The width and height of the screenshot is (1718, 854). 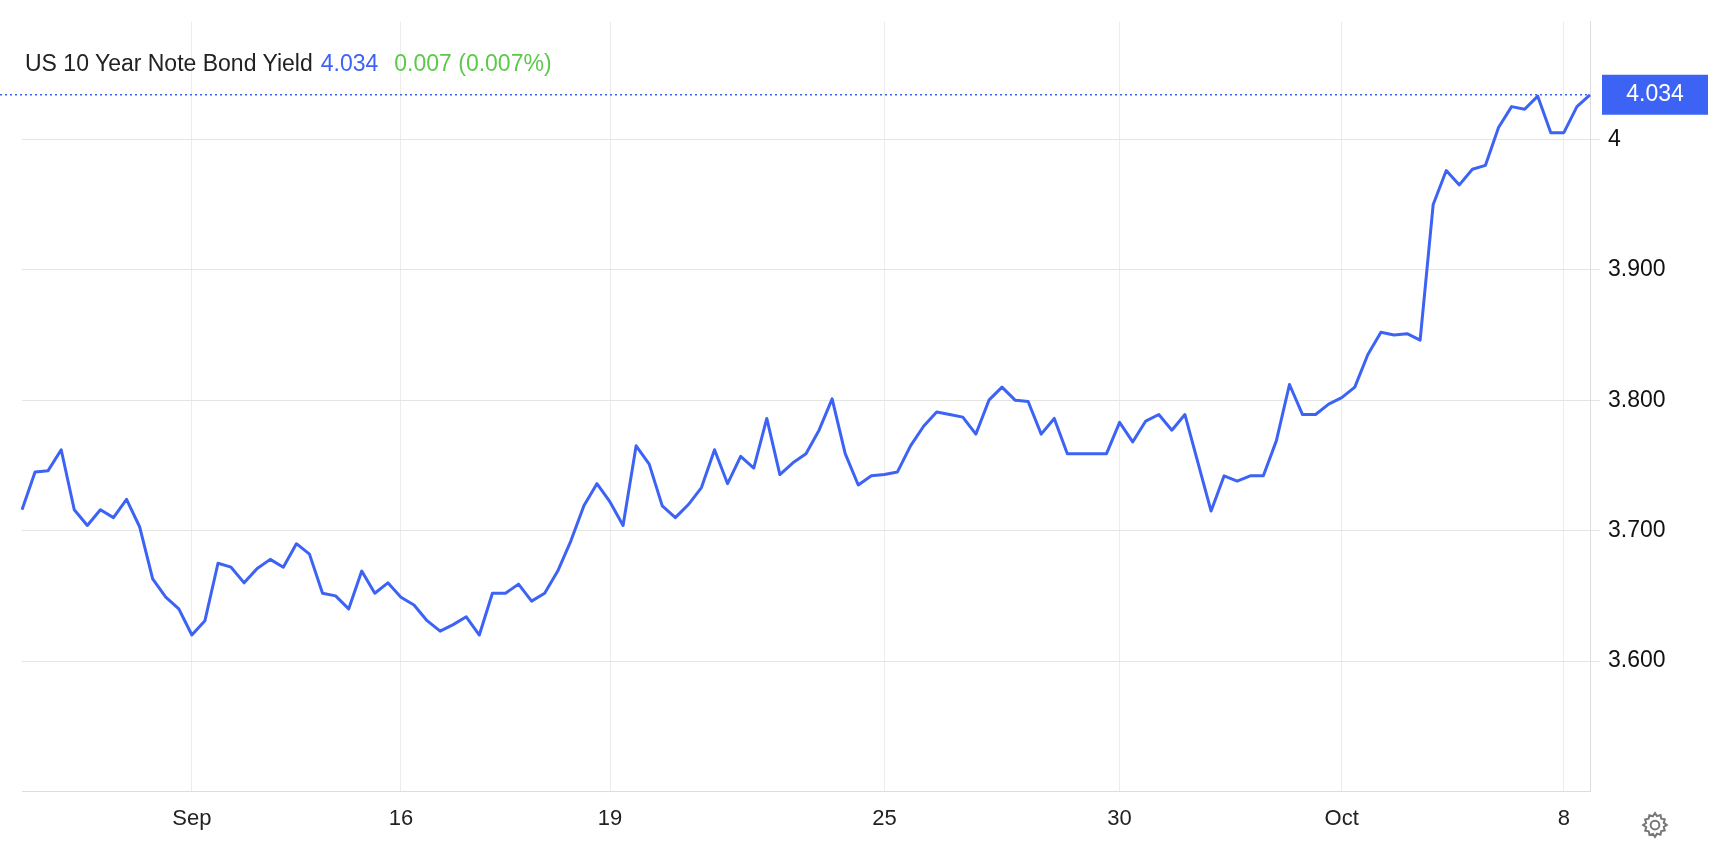 What do you see at coordinates (401, 817) in the screenshot?
I see `x-tick-label: 16` at bounding box center [401, 817].